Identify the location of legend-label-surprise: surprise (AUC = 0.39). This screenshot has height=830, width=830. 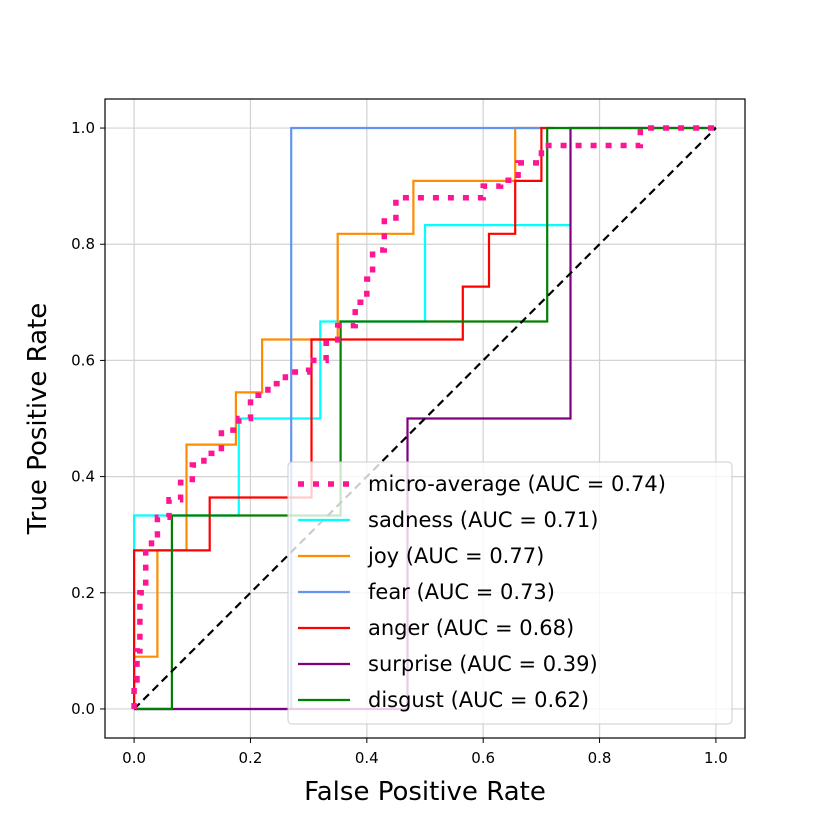
(483, 664).